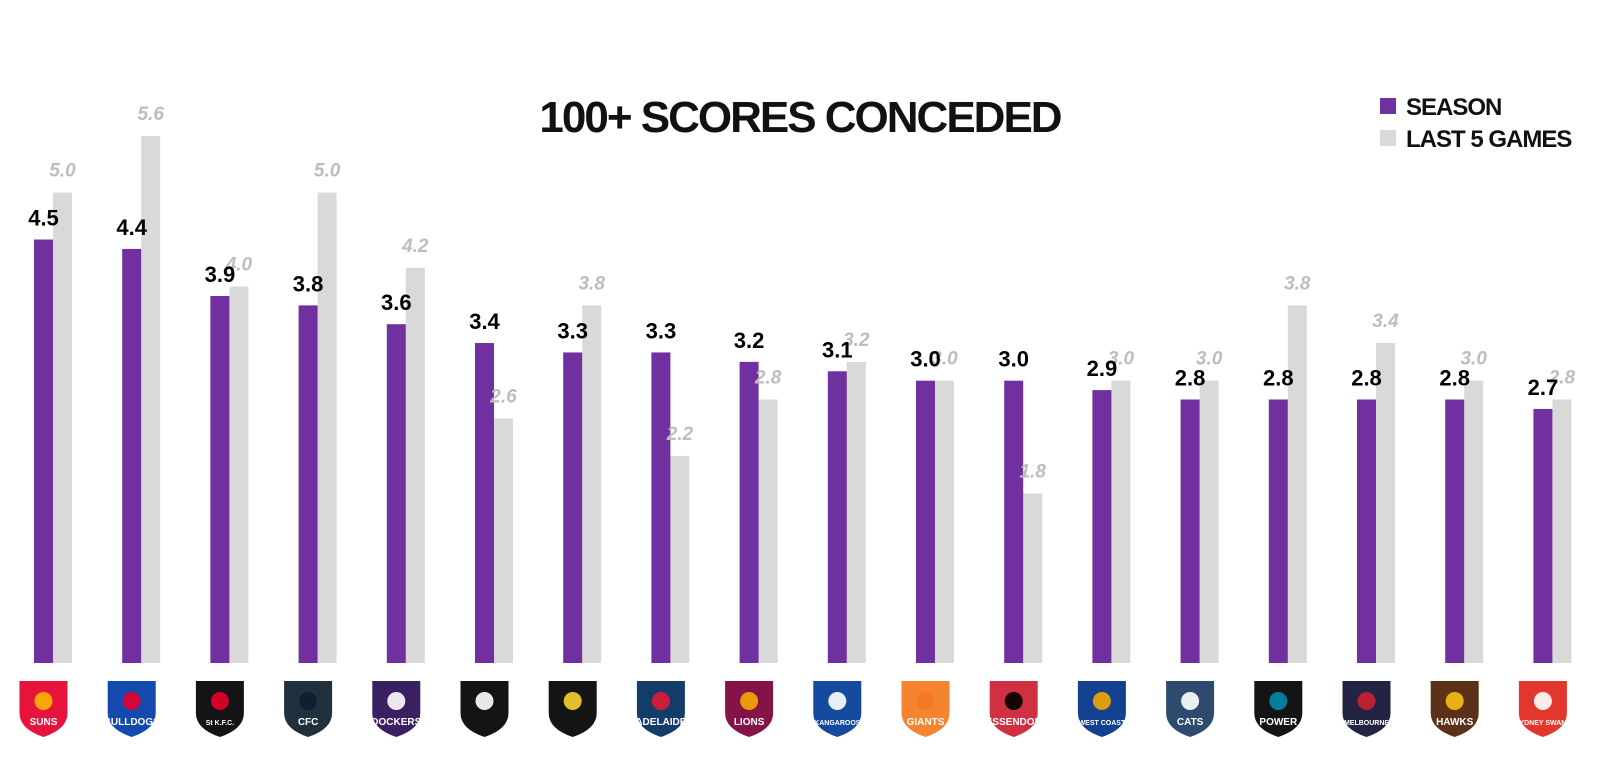  What do you see at coordinates (1033, 578) in the screenshot?
I see `bar-last-5-games-essendon` at bounding box center [1033, 578].